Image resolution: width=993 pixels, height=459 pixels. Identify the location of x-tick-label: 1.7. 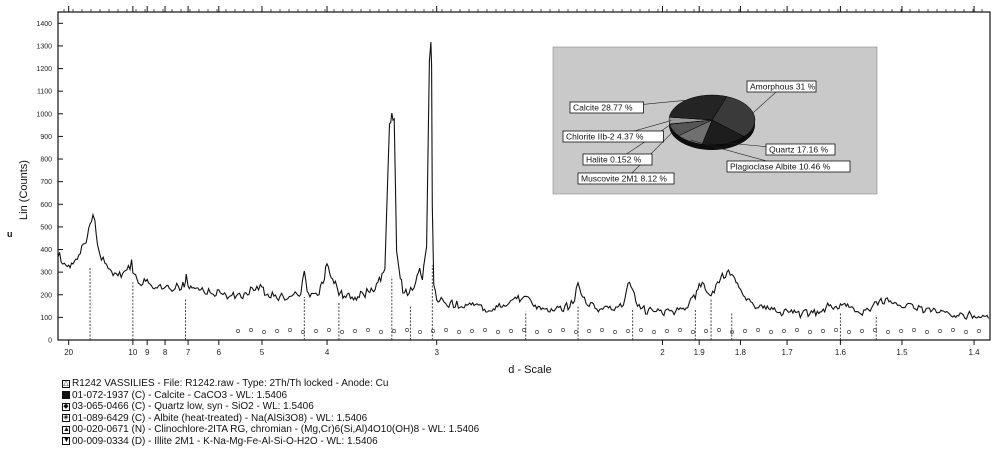
(788, 352).